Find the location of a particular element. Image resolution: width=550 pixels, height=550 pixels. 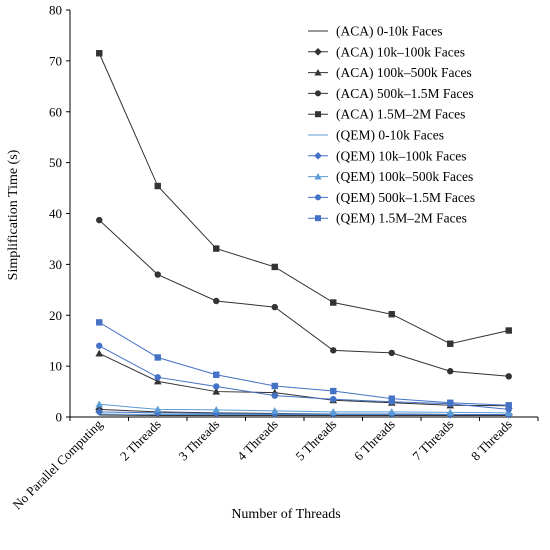

legend-item: (QEM) 10k–100k Faces is located at coordinates (387, 155).